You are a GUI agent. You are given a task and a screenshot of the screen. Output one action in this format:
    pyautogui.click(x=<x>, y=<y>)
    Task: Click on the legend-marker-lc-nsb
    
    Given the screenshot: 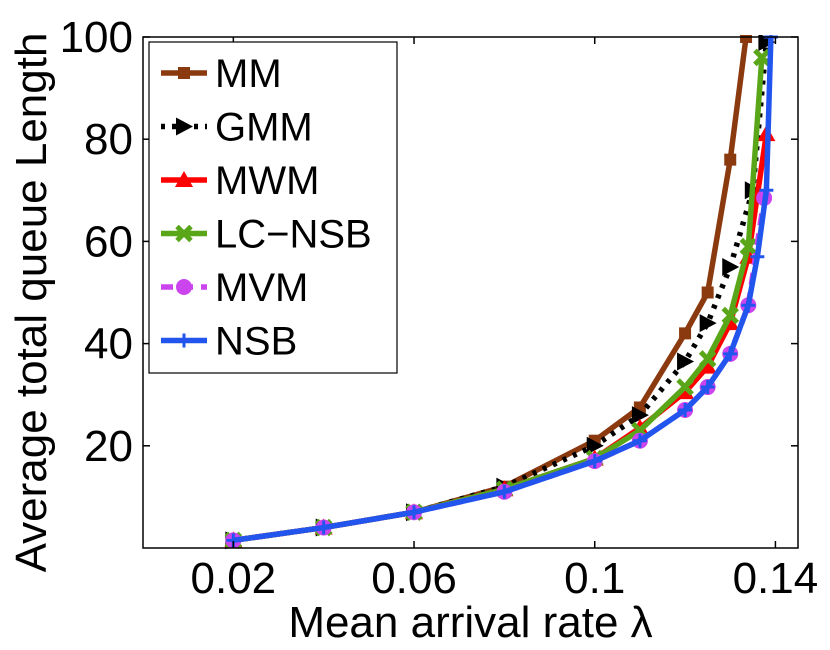 What is the action you would take?
    pyautogui.click(x=184, y=233)
    